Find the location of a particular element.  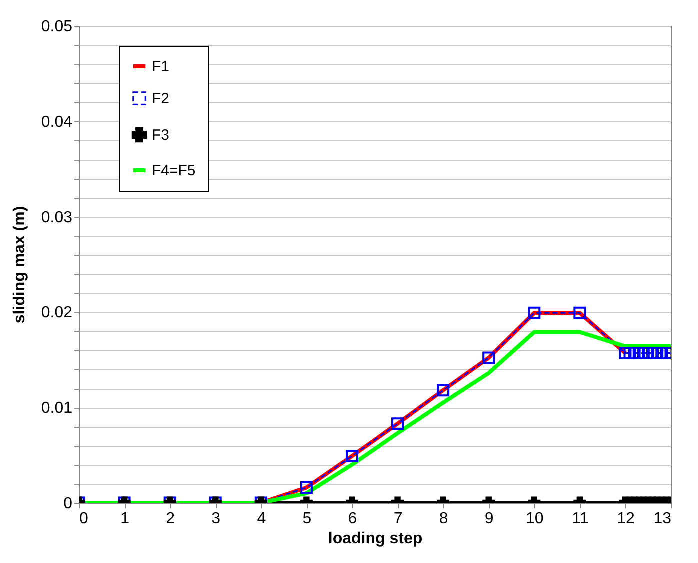

y-tick-label: 0 is located at coordinates (68, 504).